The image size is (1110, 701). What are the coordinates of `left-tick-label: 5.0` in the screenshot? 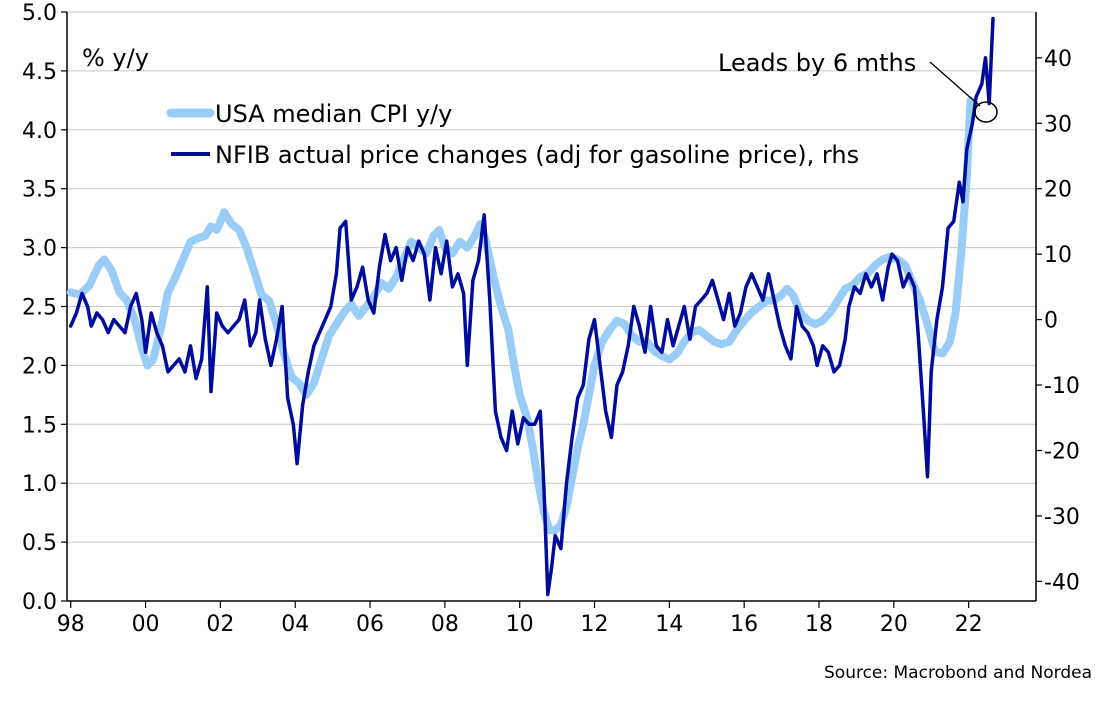 It's located at (39, 13).